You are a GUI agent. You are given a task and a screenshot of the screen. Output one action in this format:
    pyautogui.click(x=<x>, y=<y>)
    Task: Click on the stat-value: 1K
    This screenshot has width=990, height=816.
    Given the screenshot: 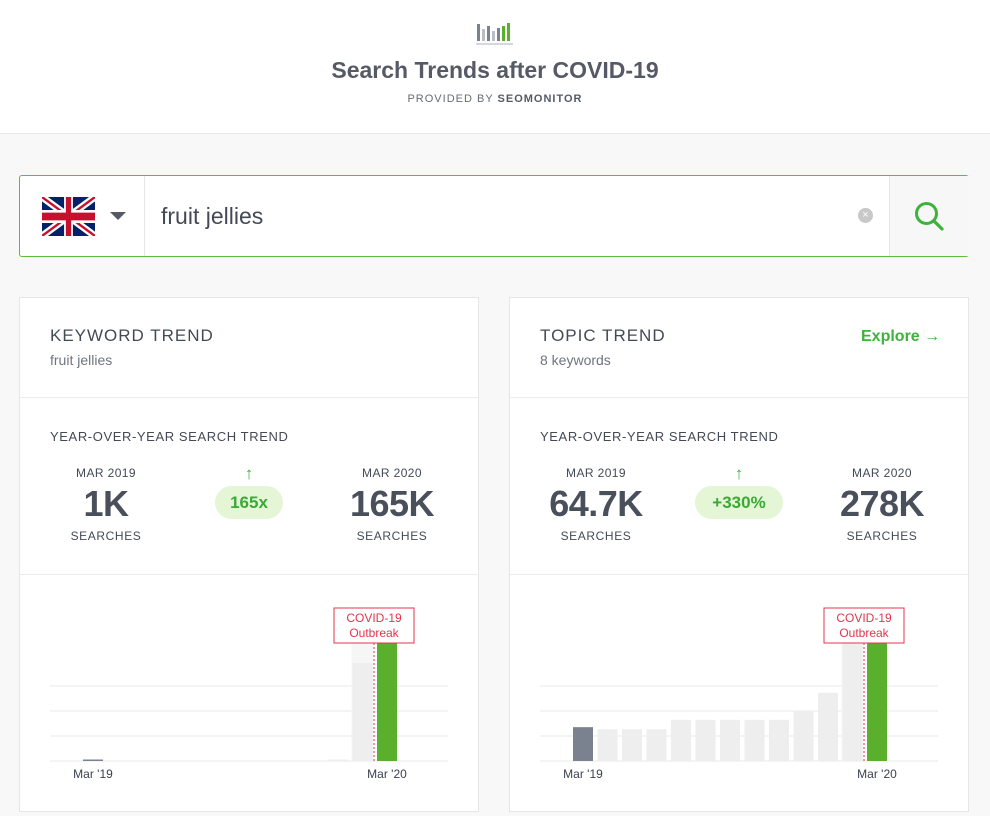 What is the action you would take?
    pyautogui.click(x=106, y=503)
    